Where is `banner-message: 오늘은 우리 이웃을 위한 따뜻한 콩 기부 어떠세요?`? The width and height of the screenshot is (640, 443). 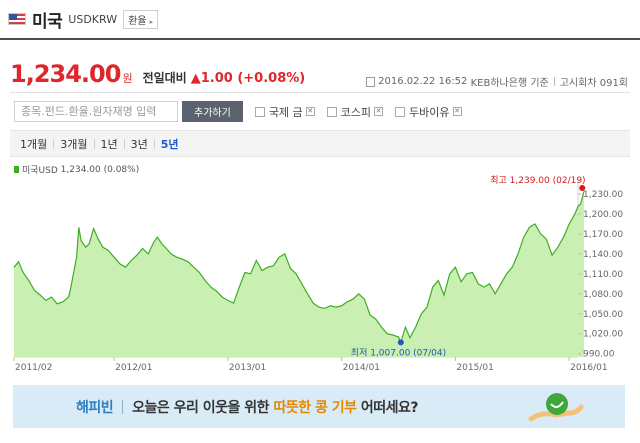
banner-message: 오늘은 우리 이웃을 위한 따뜻한 콩 기부 어떠세요? is located at coordinates (275, 407).